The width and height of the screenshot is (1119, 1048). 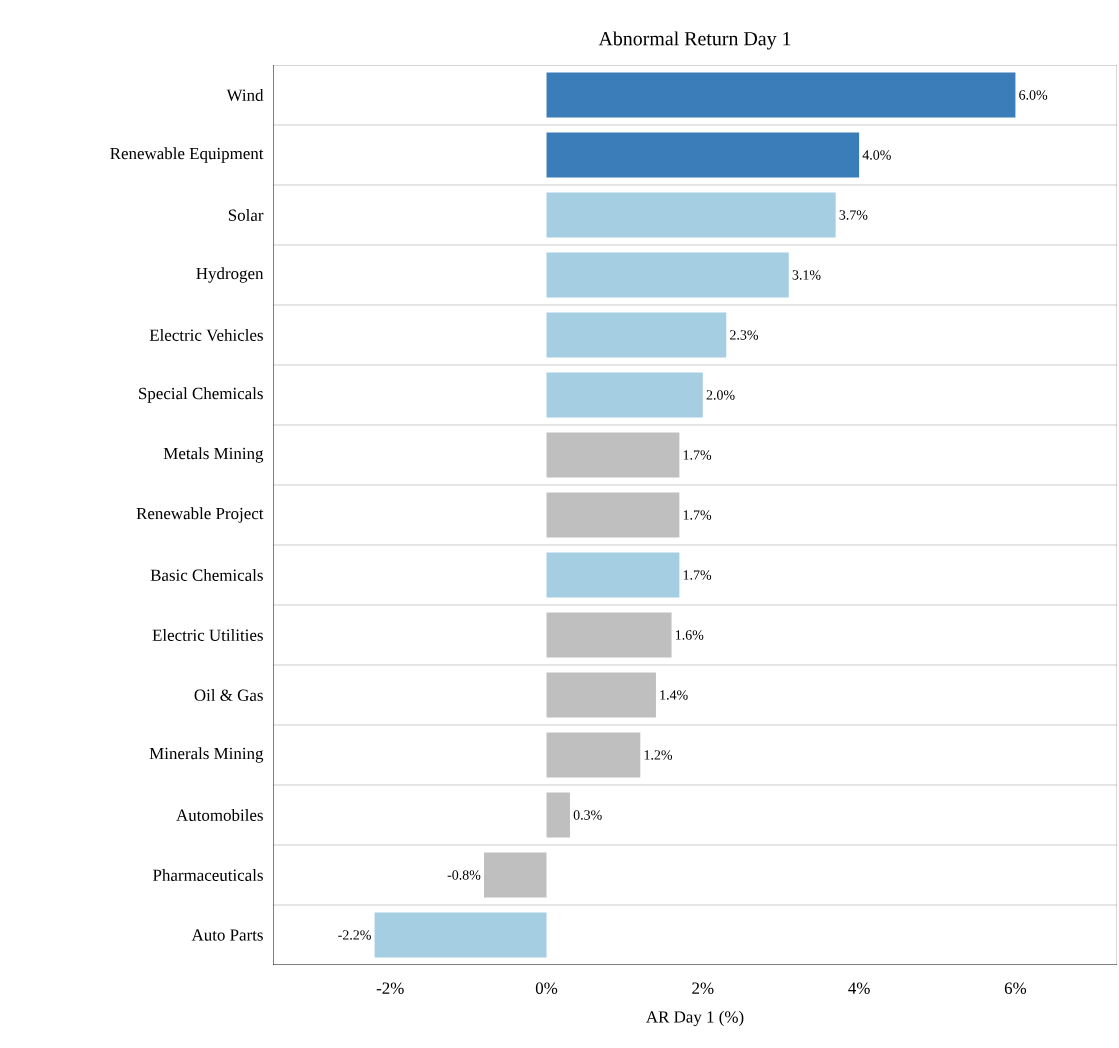 I want to click on y-tick-label: Electric Vehicles, so click(x=206, y=334).